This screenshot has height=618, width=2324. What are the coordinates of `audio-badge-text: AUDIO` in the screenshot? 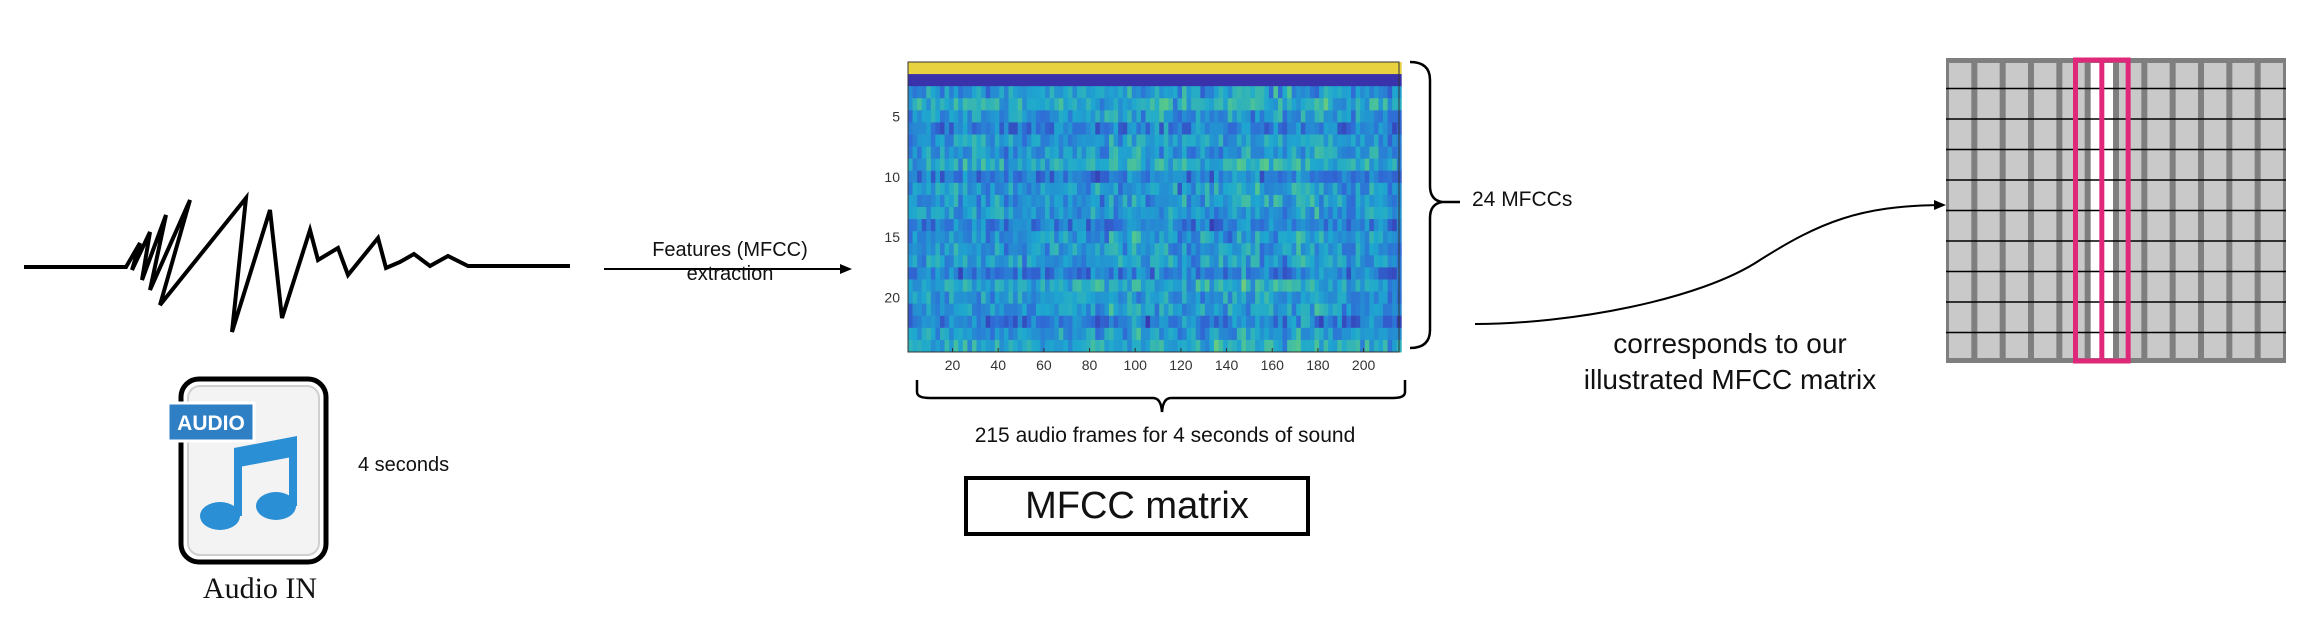 It's located at (211, 423).